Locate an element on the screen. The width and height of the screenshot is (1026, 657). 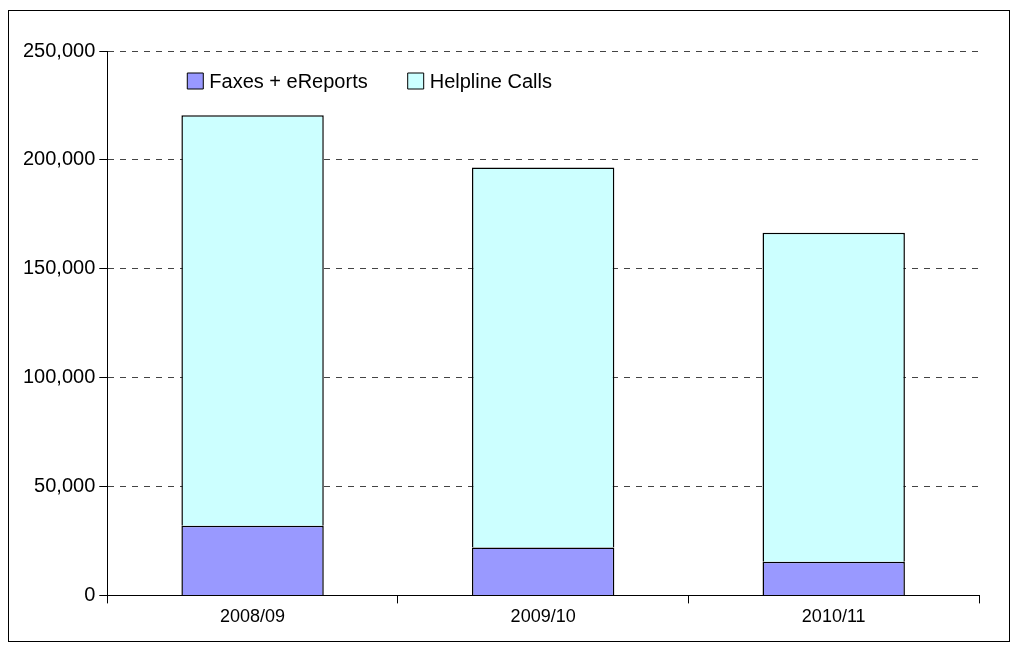
legend-label: Faxes + eReports is located at coordinates (288, 80).